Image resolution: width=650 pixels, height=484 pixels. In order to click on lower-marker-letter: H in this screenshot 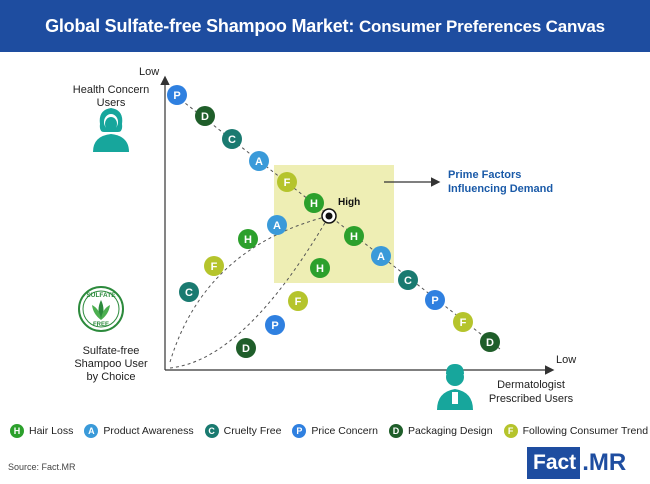, I will do `click(320, 269)`.